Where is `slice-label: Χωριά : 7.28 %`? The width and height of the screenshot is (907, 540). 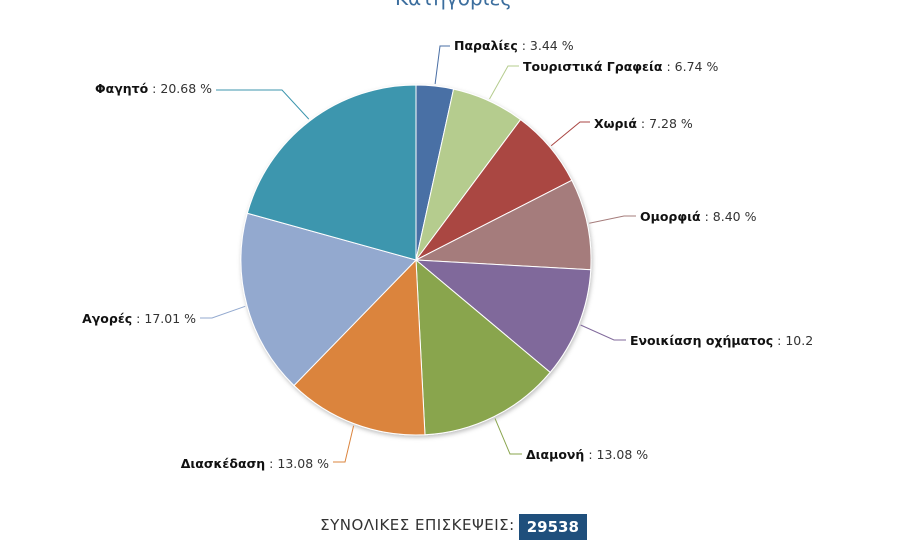 slice-label: Χωριά : 7.28 % is located at coordinates (643, 123).